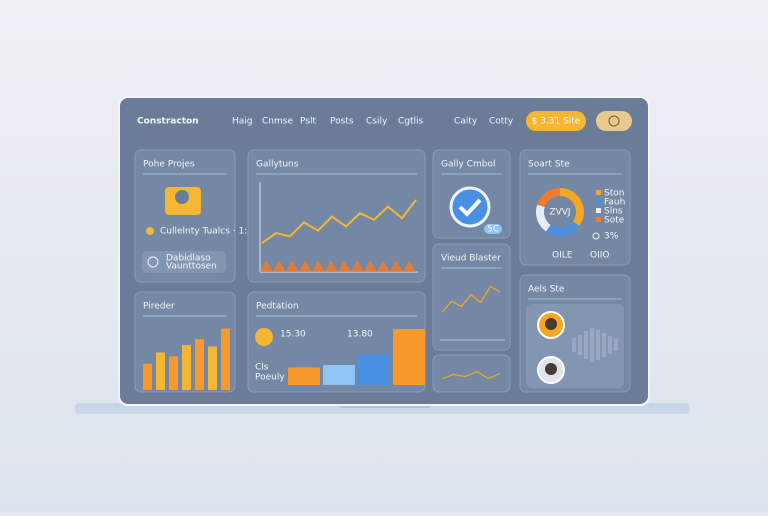 This screenshot has height=516, width=768. I want to click on badge, so click(493, 229).